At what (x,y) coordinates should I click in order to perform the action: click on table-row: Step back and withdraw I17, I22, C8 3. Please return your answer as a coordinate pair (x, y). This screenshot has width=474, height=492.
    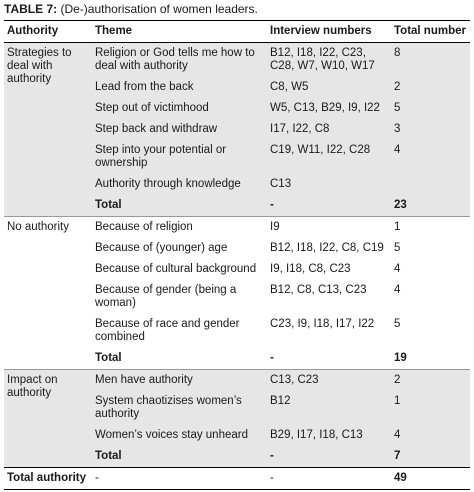
    Looking at the image, I should click on (237, 129).